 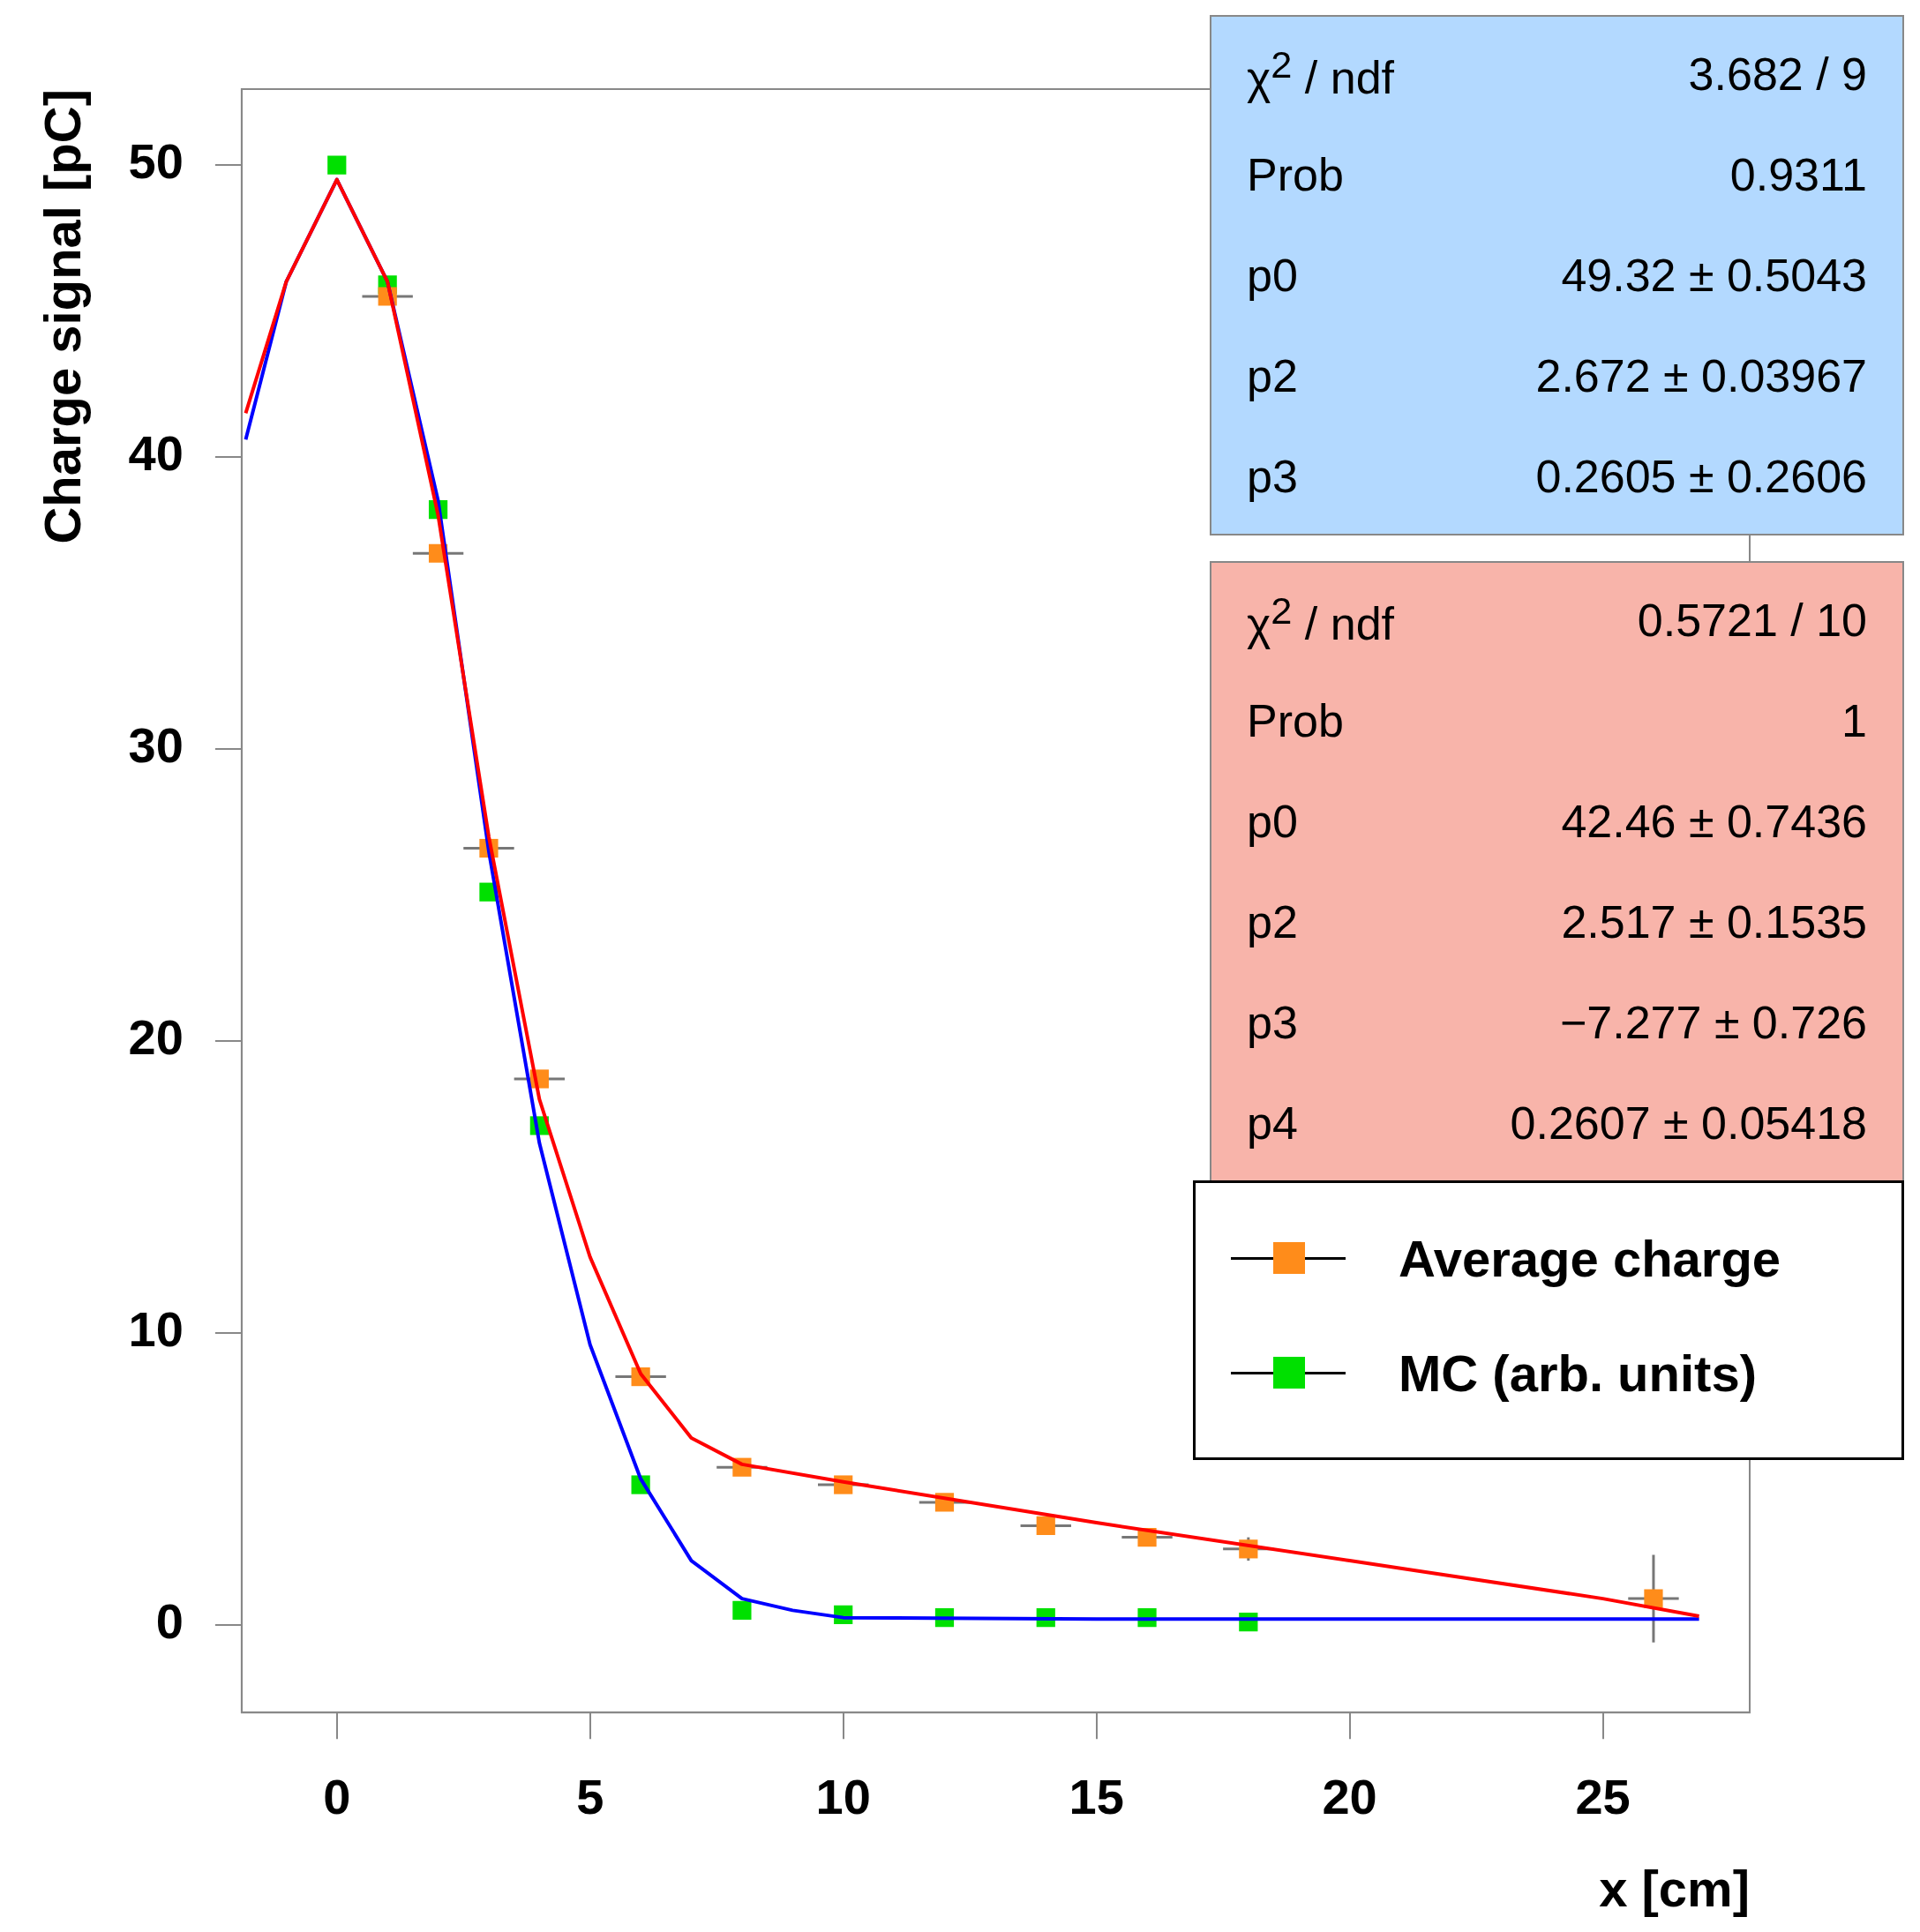 What do you see at coordinates (1557, 175) in the screenshot?
I see `text: Prob 0.9311` at bounding box center [1557, 175].